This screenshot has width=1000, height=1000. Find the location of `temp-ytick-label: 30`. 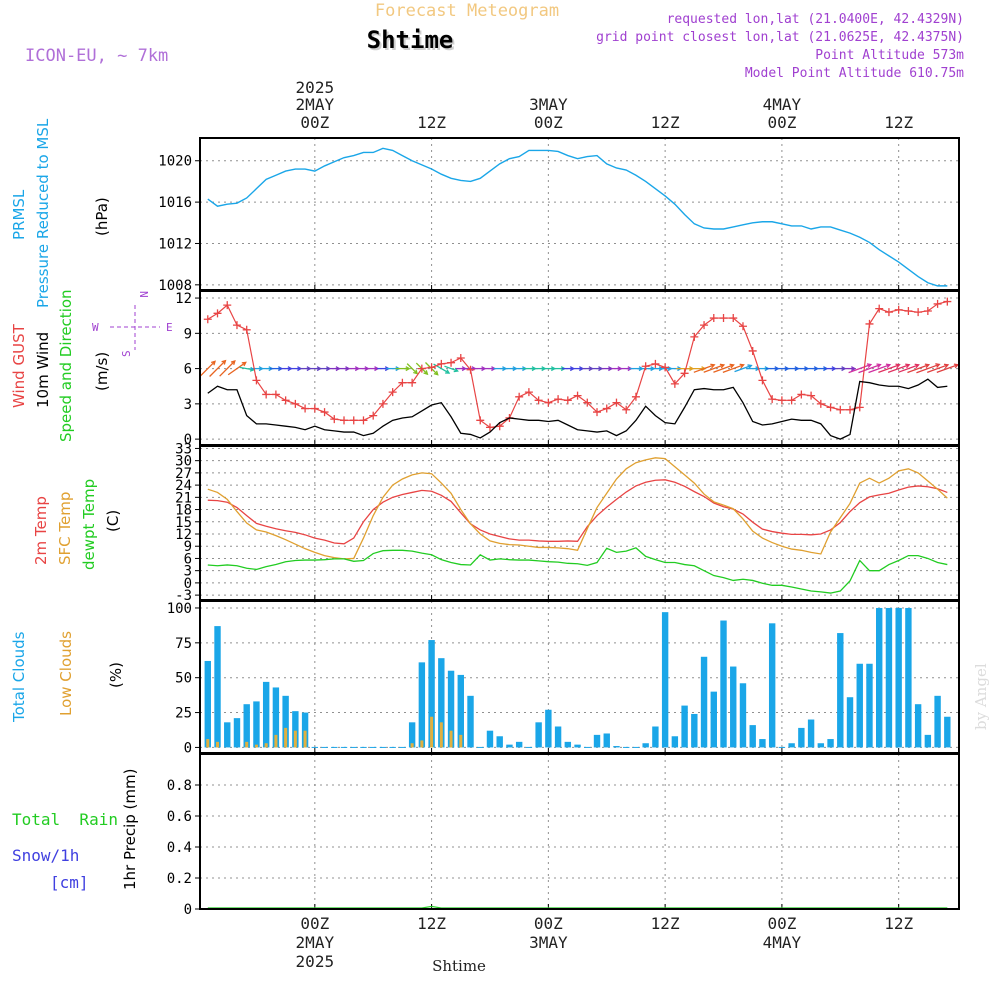

temp-ytick-label: 30 is located at coordinates (183, 462).